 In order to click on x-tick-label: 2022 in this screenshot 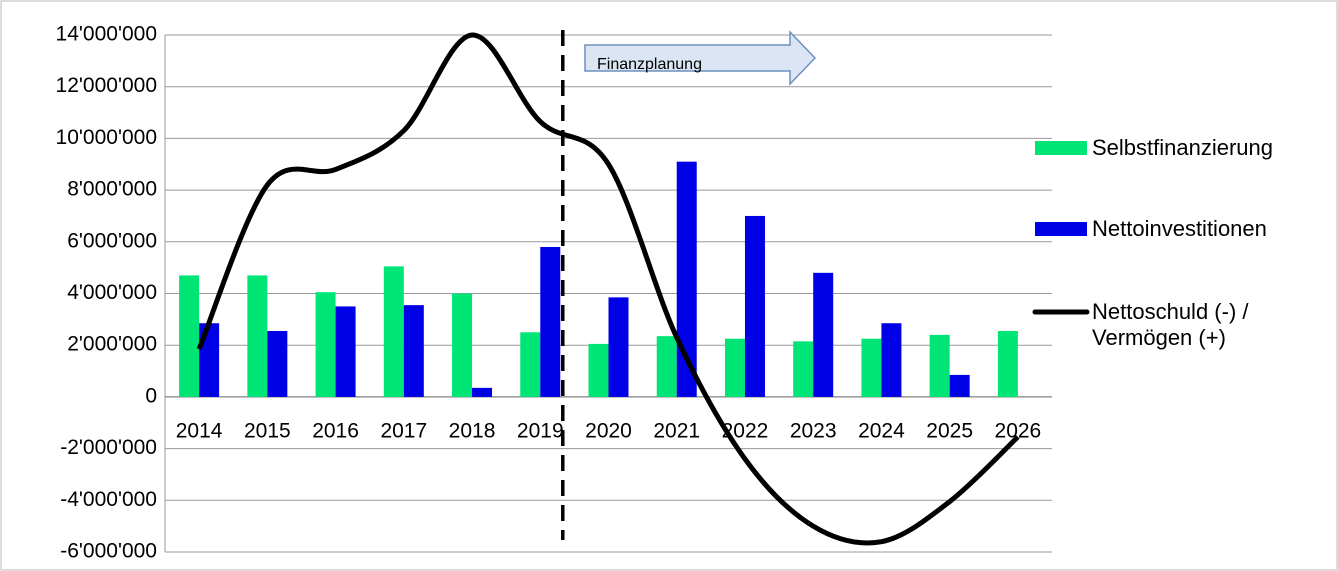, I will do `click(745, 430)`.